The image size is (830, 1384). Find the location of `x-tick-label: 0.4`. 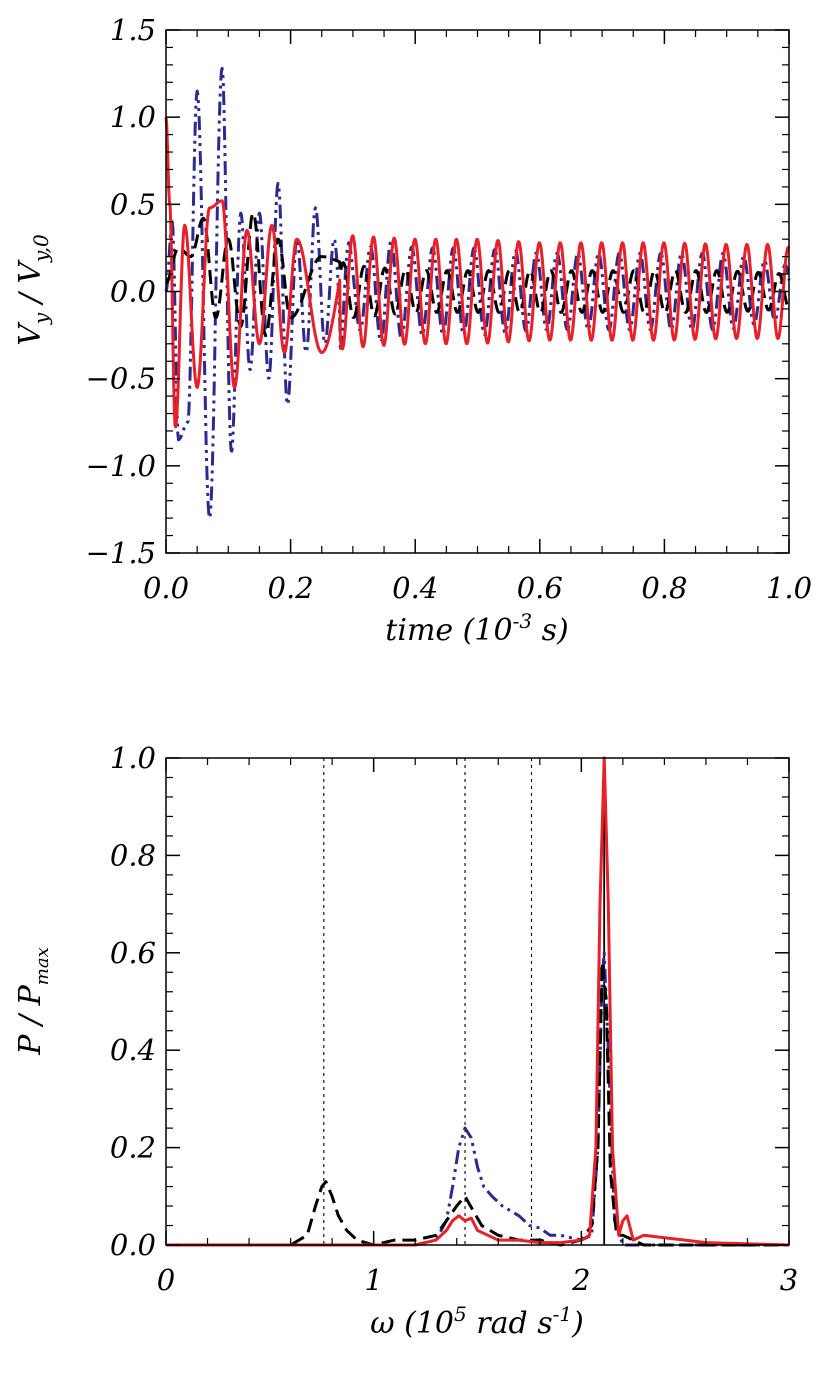

x-tick-label: 0.4 is located at coordinates (415, 588).